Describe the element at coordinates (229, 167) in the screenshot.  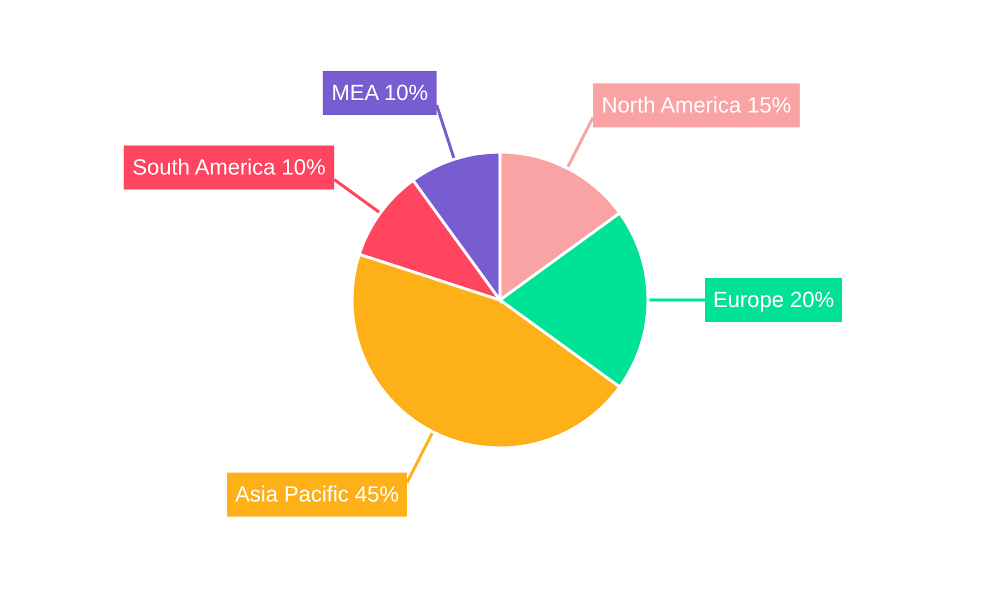
I see `slice-label: South America 10%` at that location.